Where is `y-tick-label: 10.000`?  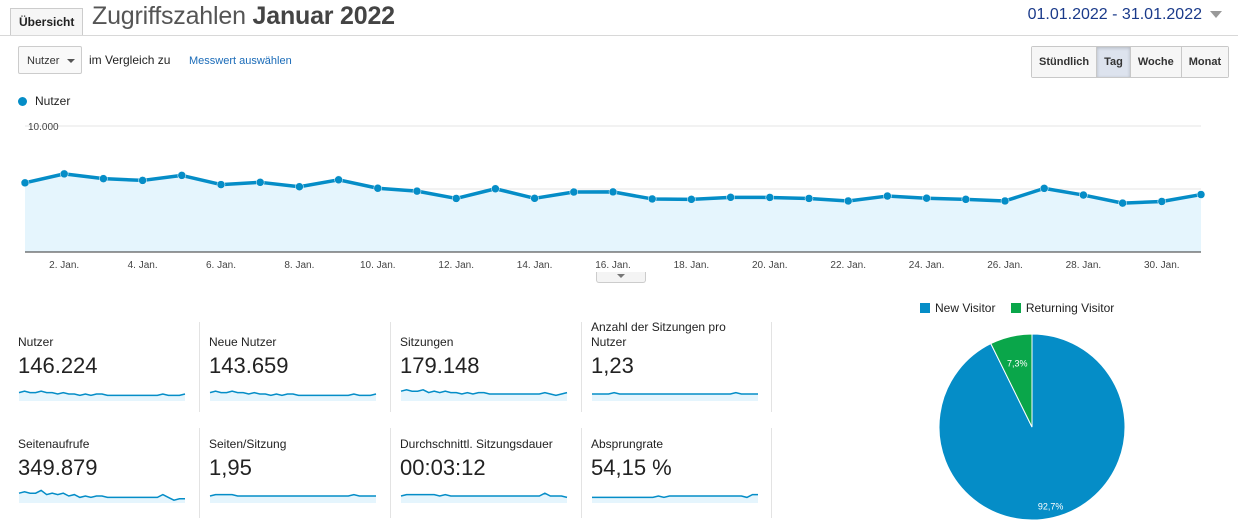
y-tick-label: 10.000 is located at coordinates (43, 127).